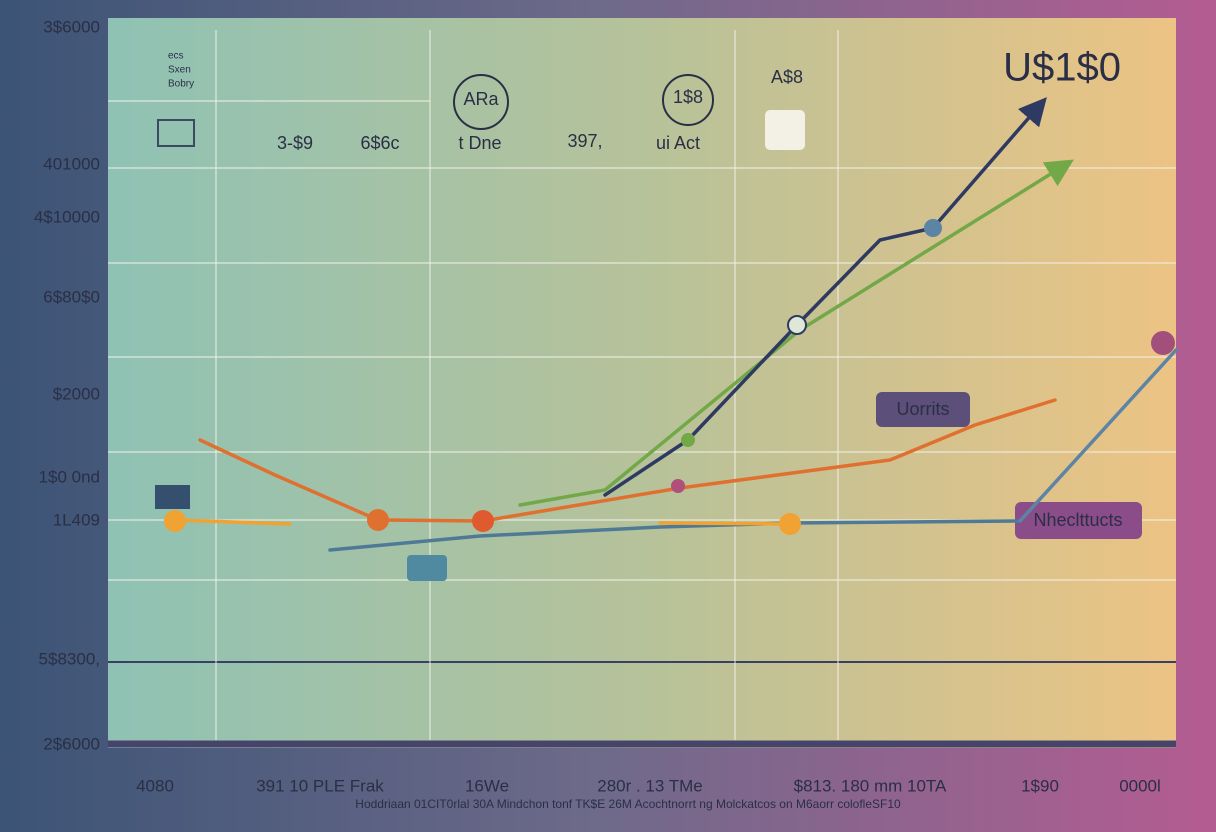 The height and width of the screenshot is (832, 1216). I want to click on legend-label: ecs, so click(176, 56).